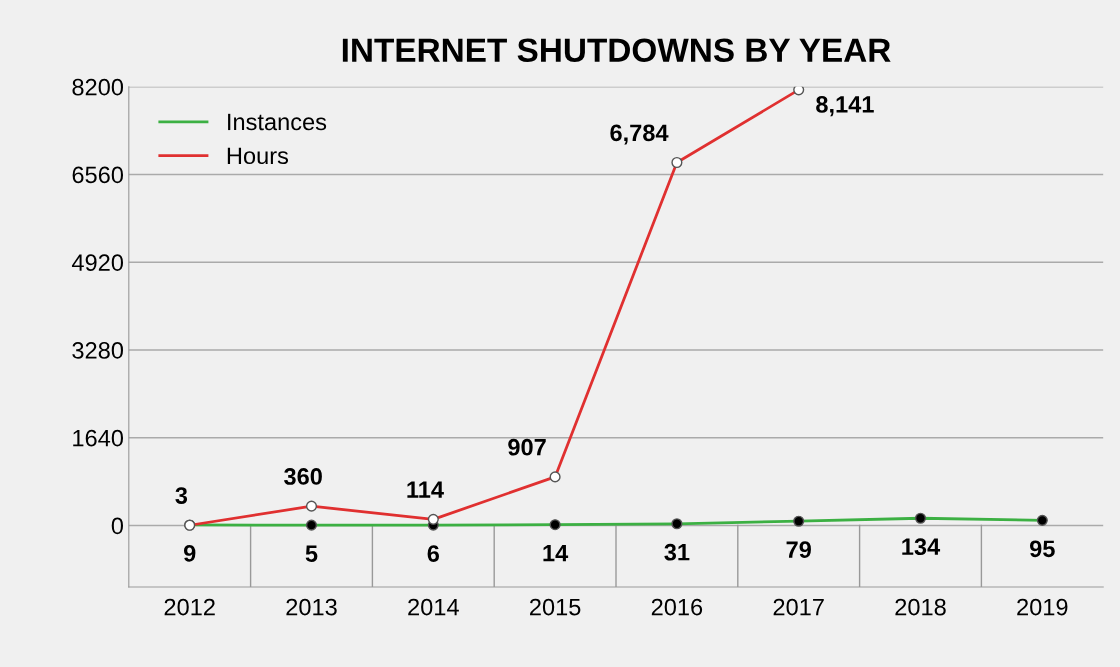  I want to click on x-tick-label: 2018, so click(920, 607).